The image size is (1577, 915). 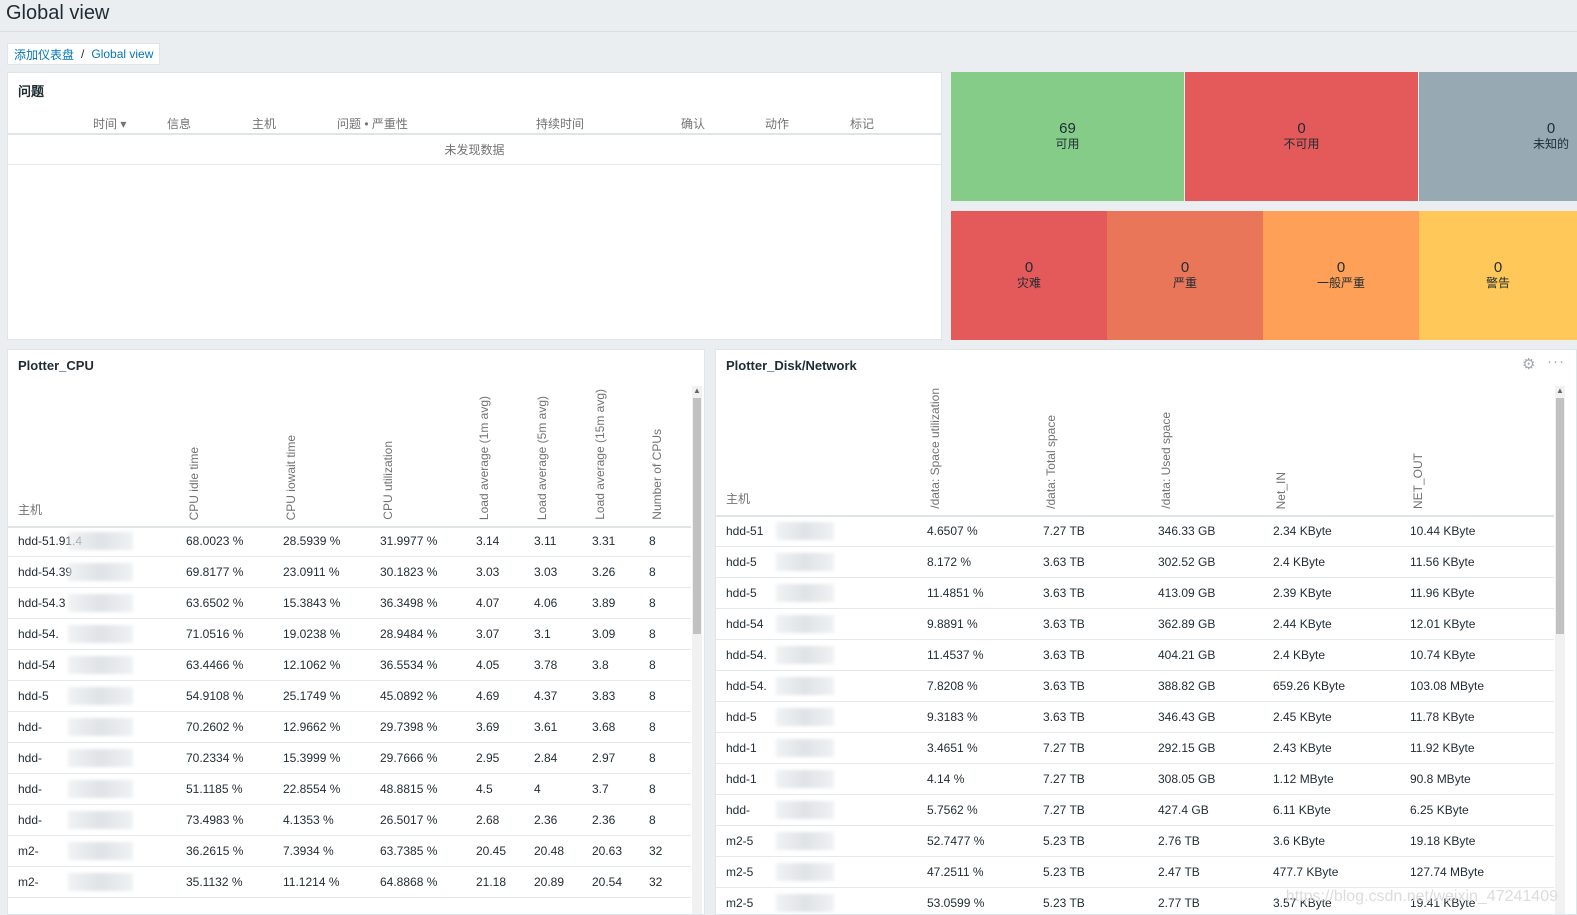 What do you see at coordinates (1067, 136) in the screenshot?
I see `availability-tile-0: 69 可用` at bounding box center [1067, 136].